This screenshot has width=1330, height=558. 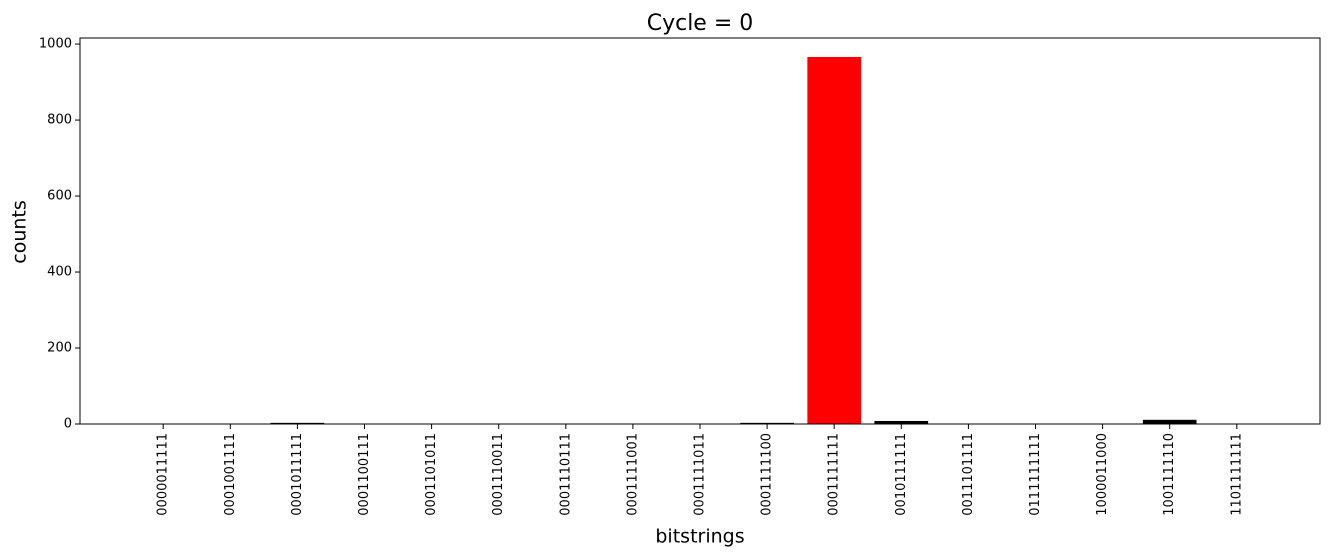 I want to click on y-tick-label: 200, so click(x=59, y=348).